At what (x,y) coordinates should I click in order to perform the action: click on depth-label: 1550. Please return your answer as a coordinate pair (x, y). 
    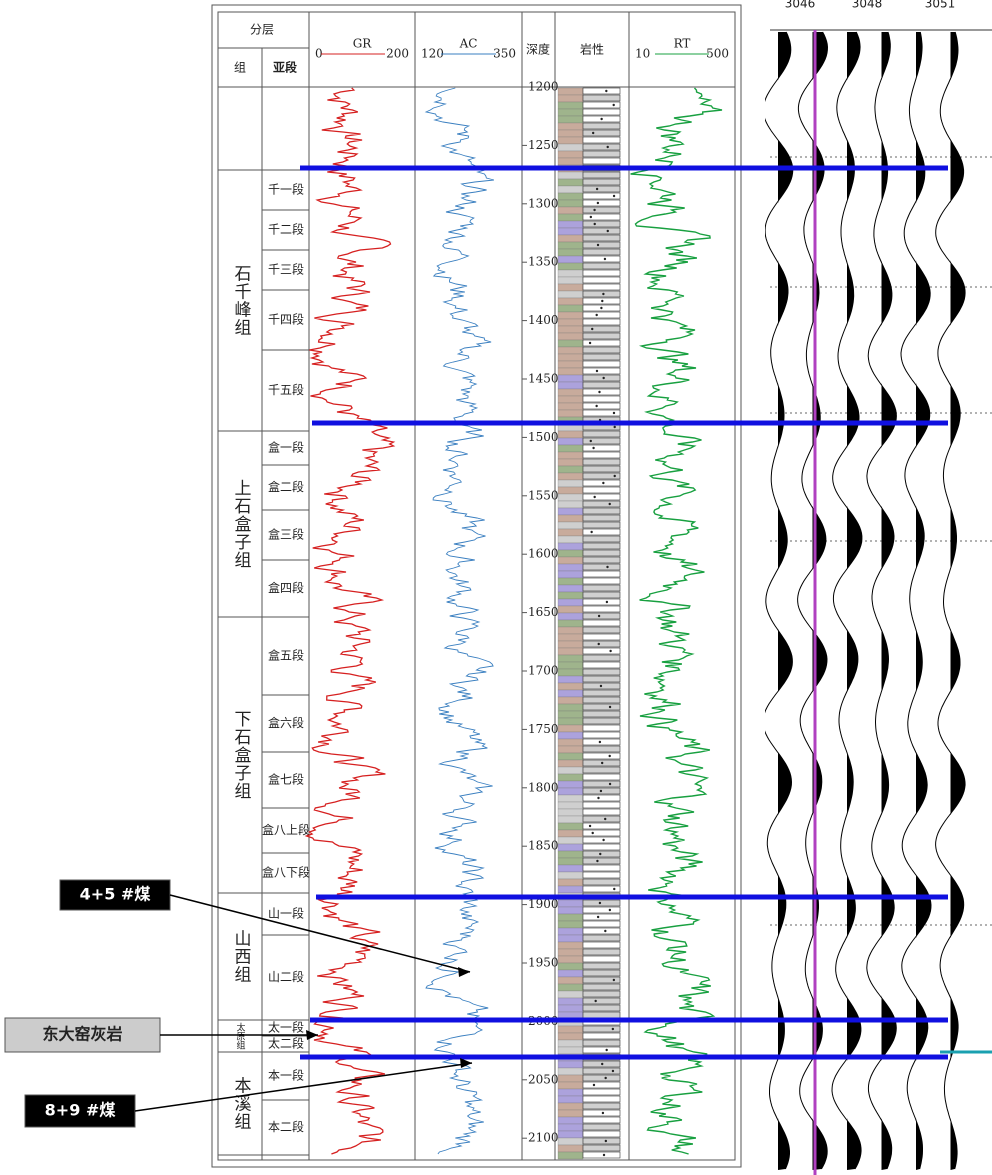
    Looking at the image, I should click on (543, 495).